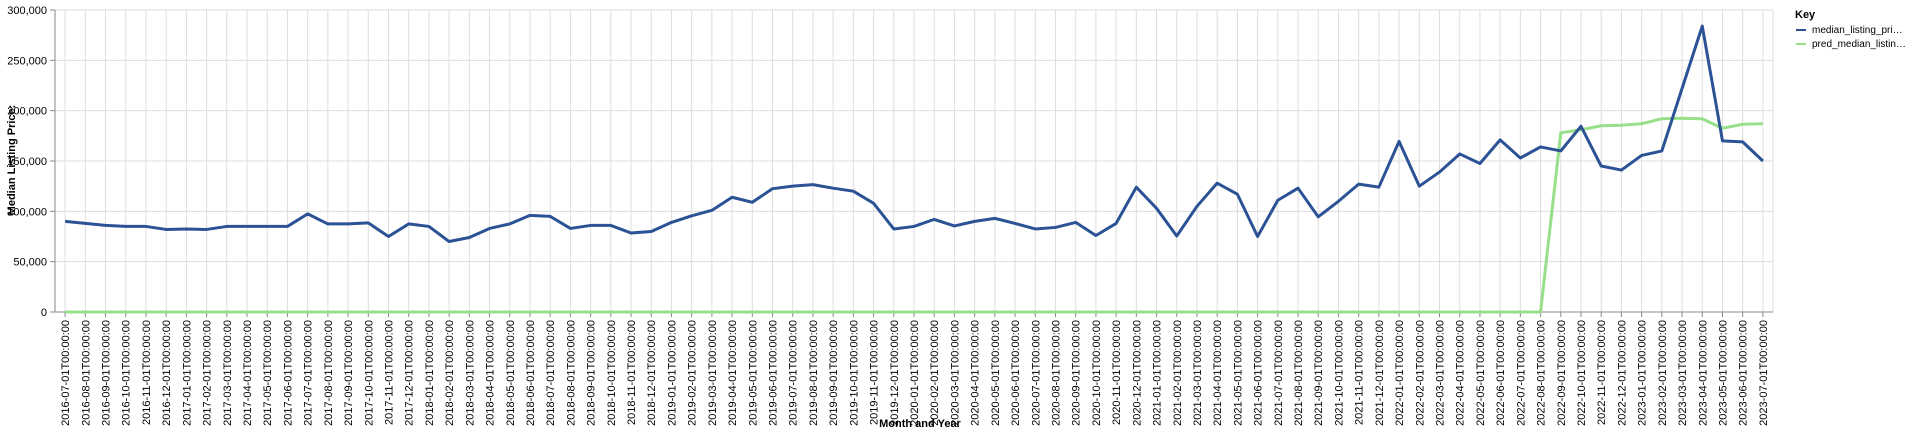 This screenshot has width=1920, height=434. I want to click on y-tick-label: 200,000, so click(27, 112).